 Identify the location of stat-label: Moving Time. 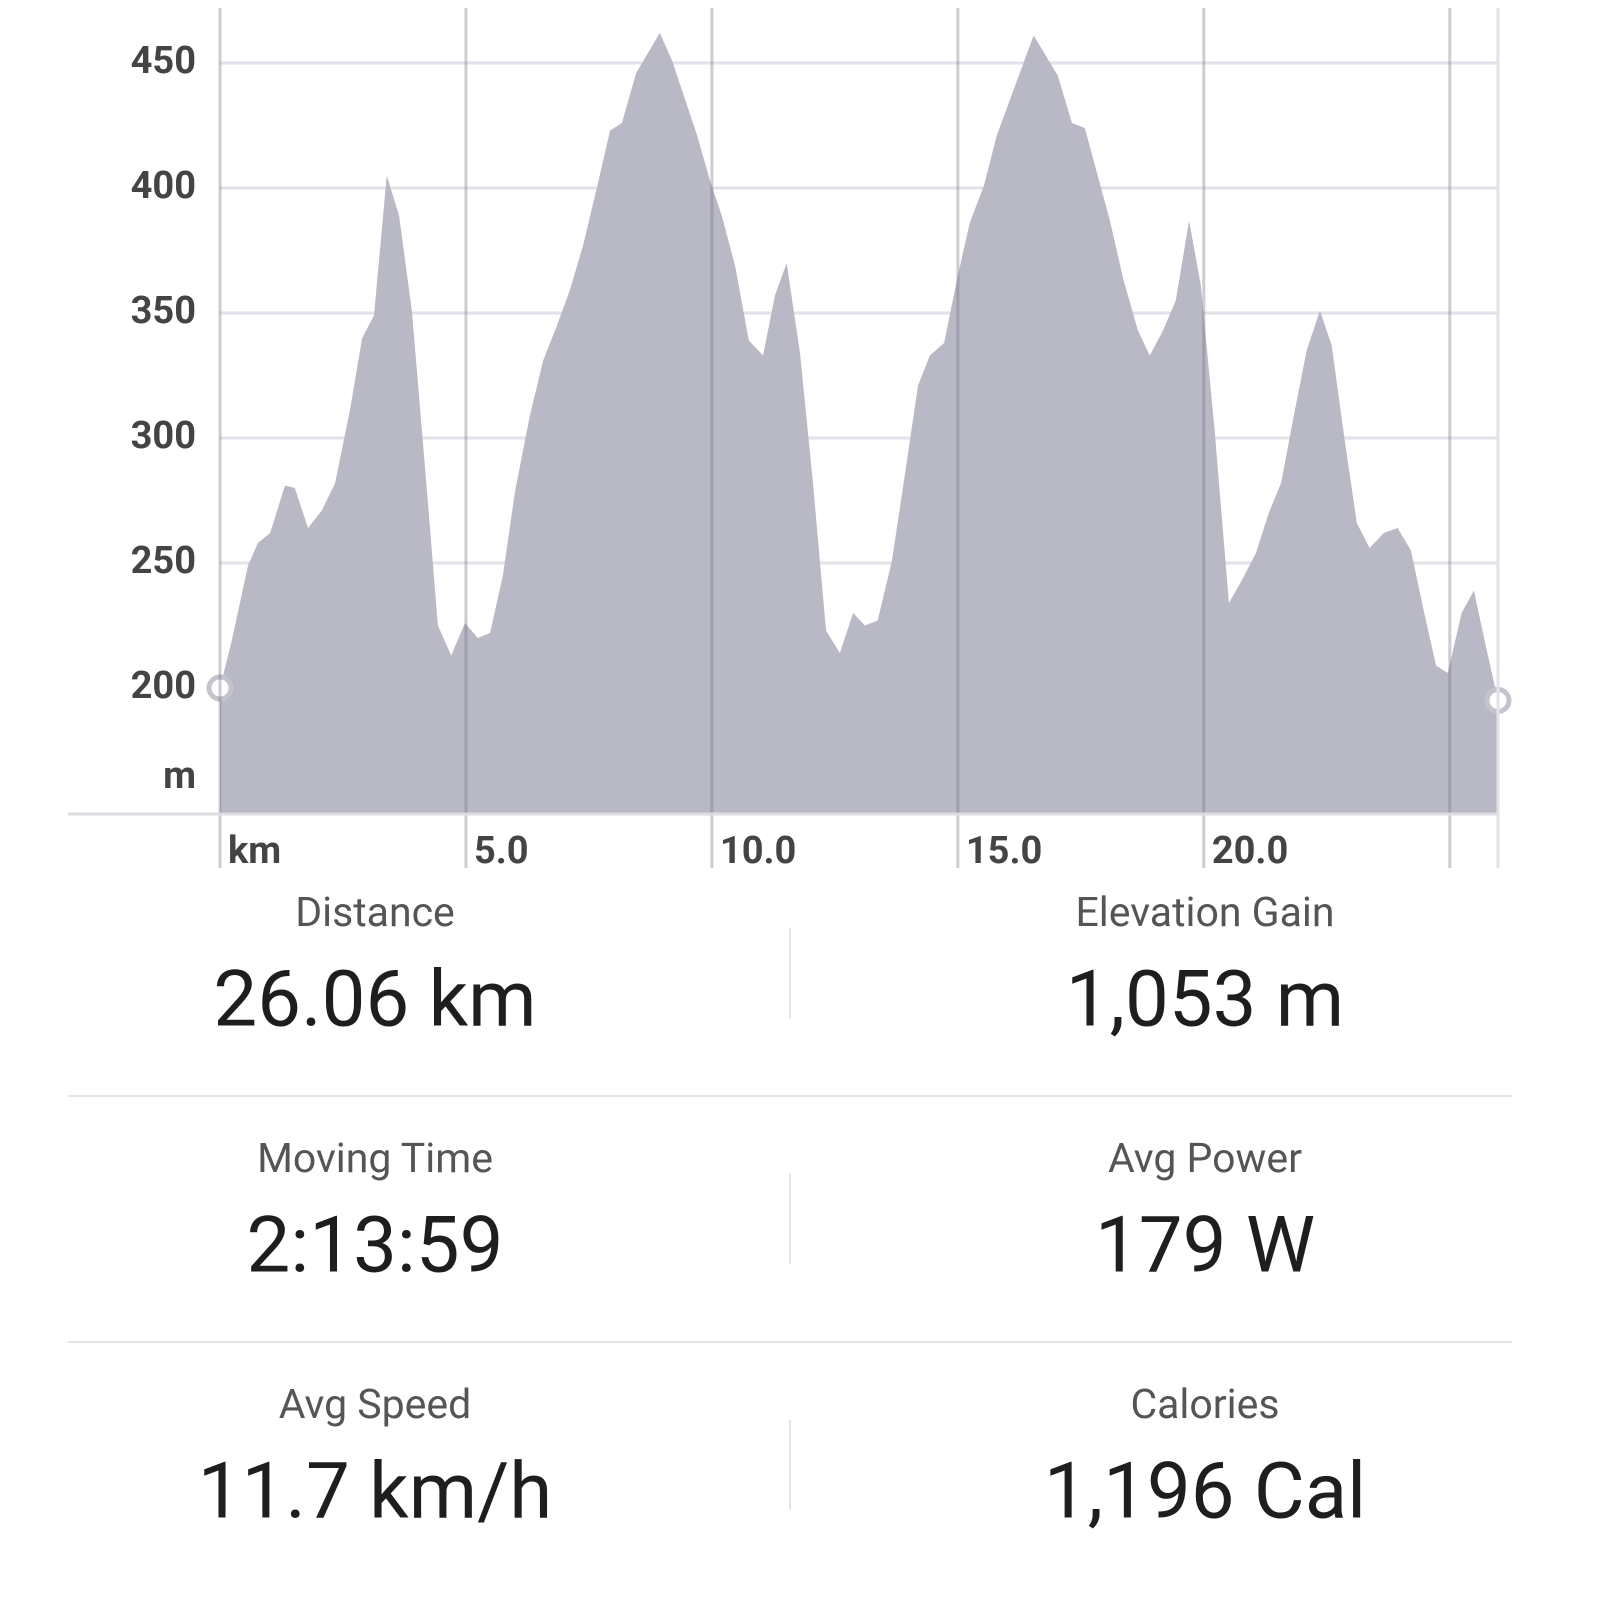
(375, 1159).